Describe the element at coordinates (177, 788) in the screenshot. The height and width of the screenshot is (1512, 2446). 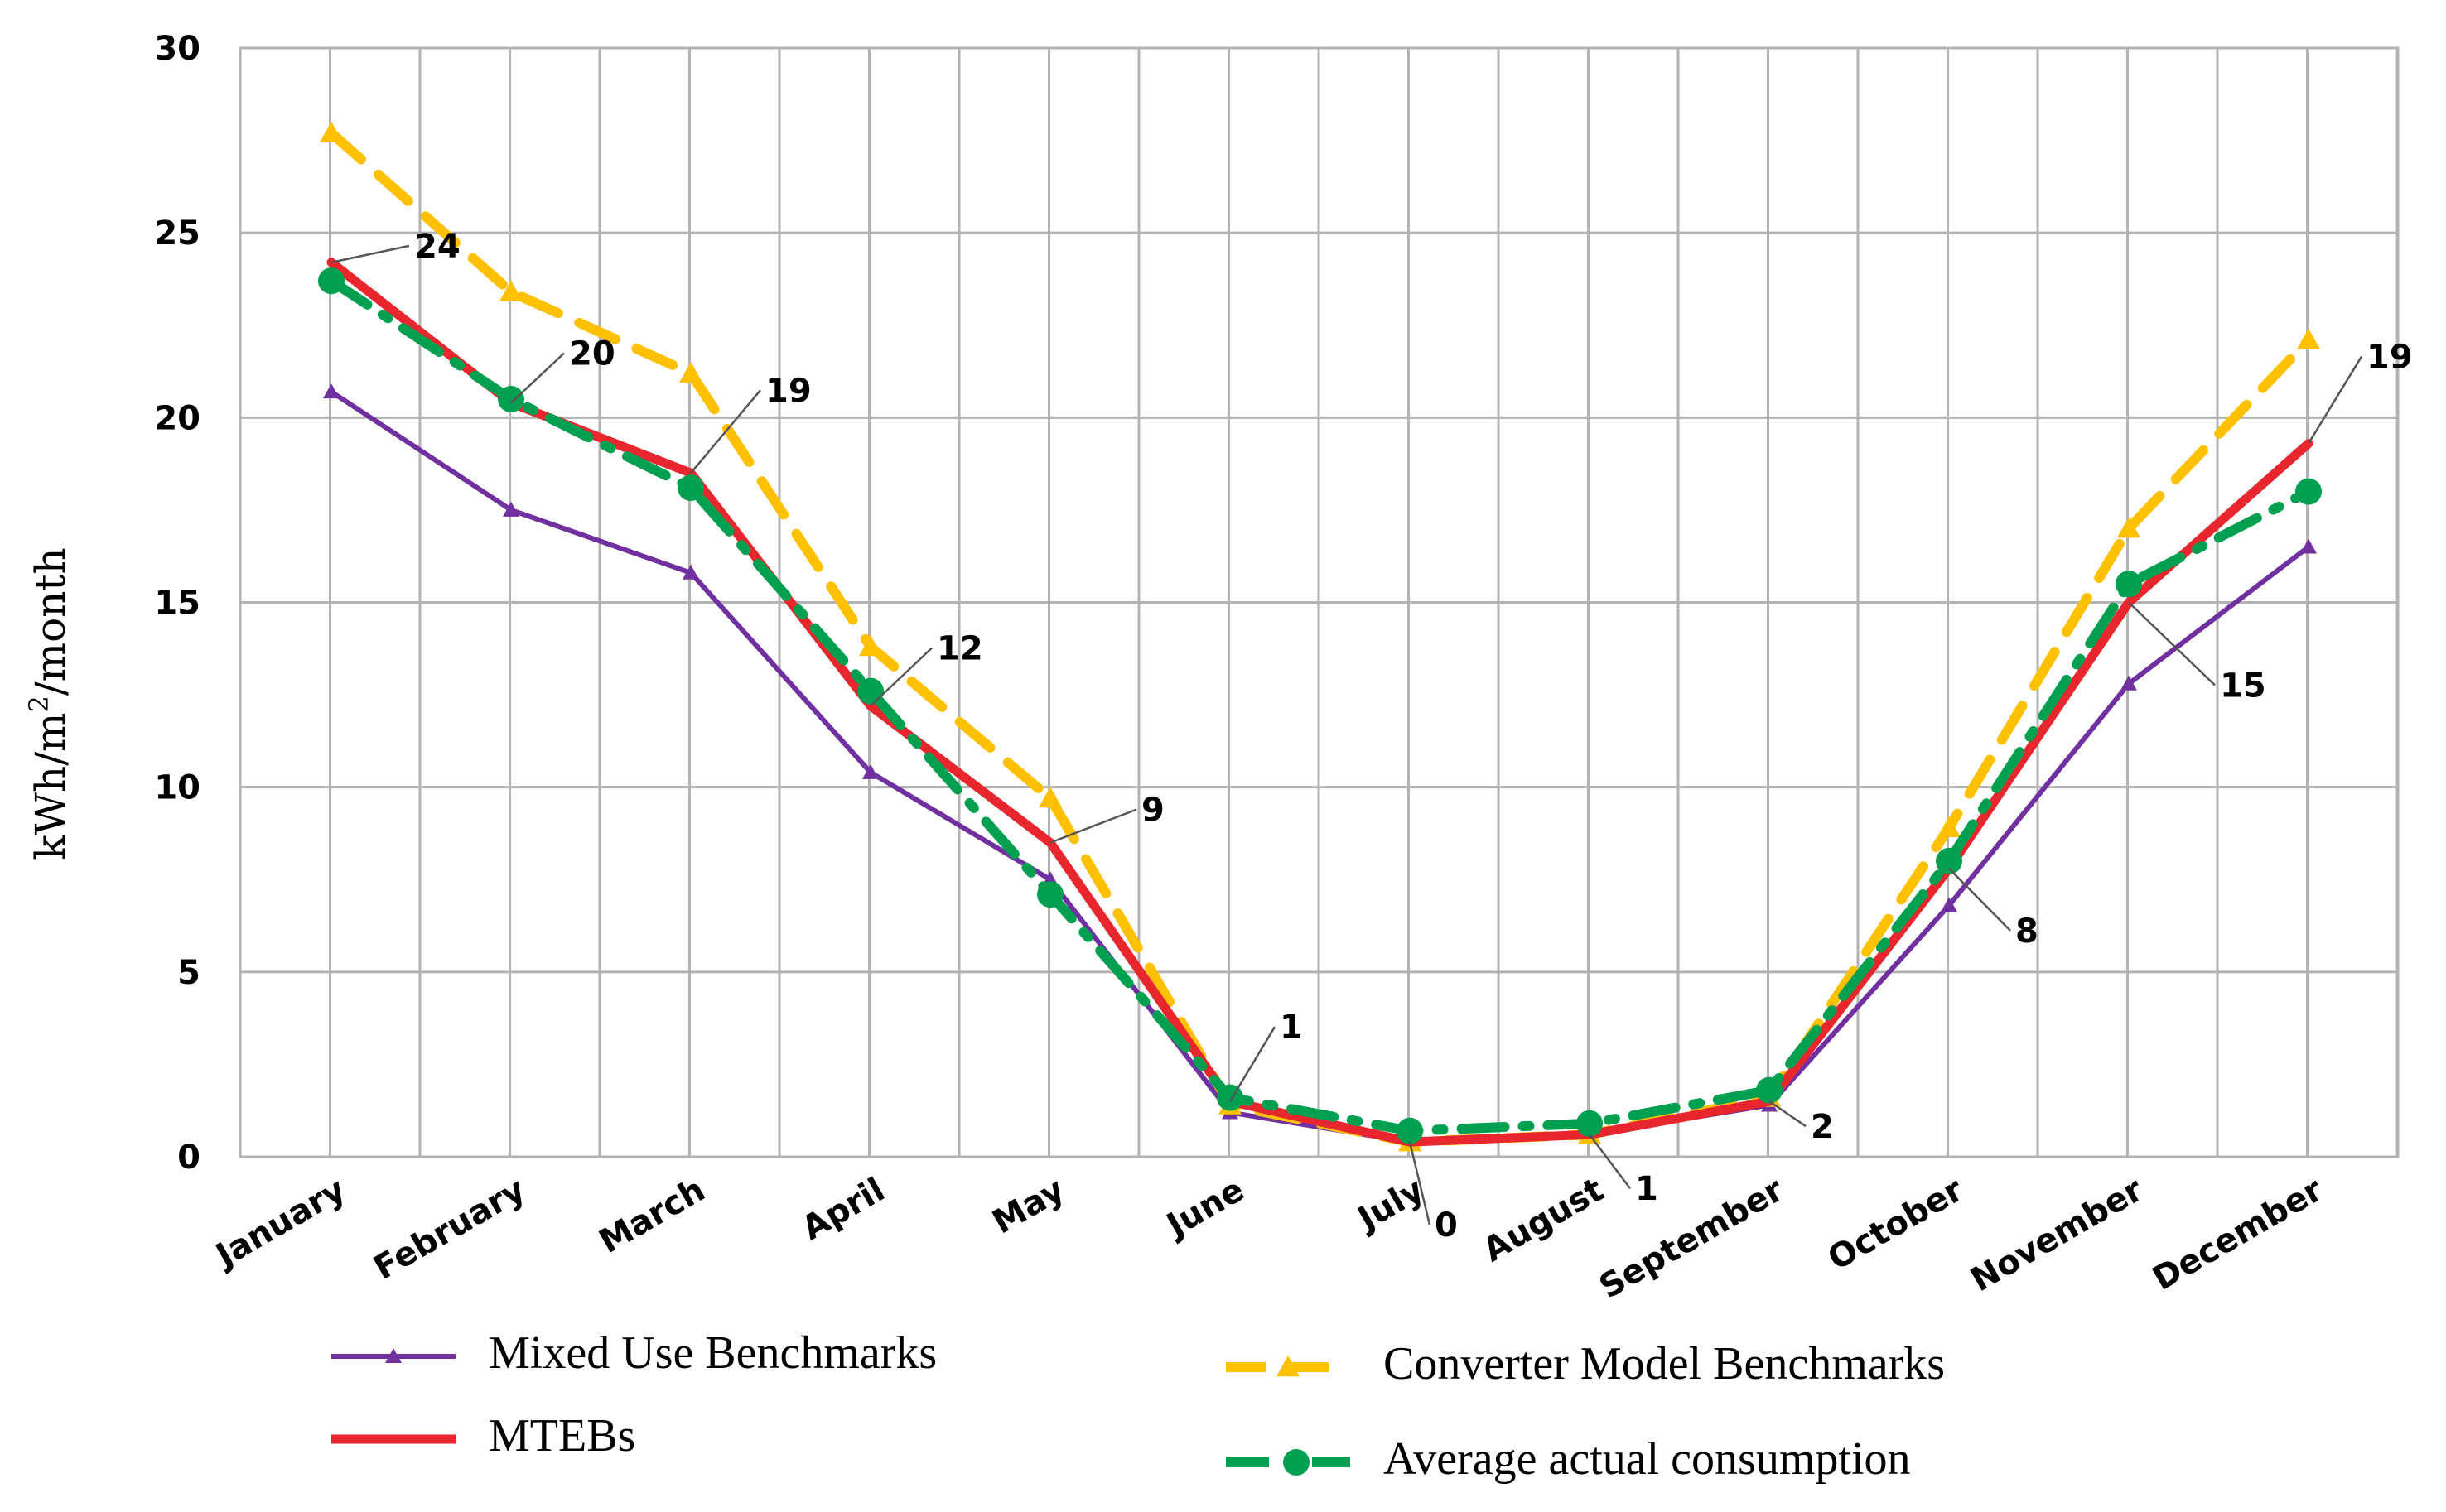
I see `y-tick-label: 10` at that location.